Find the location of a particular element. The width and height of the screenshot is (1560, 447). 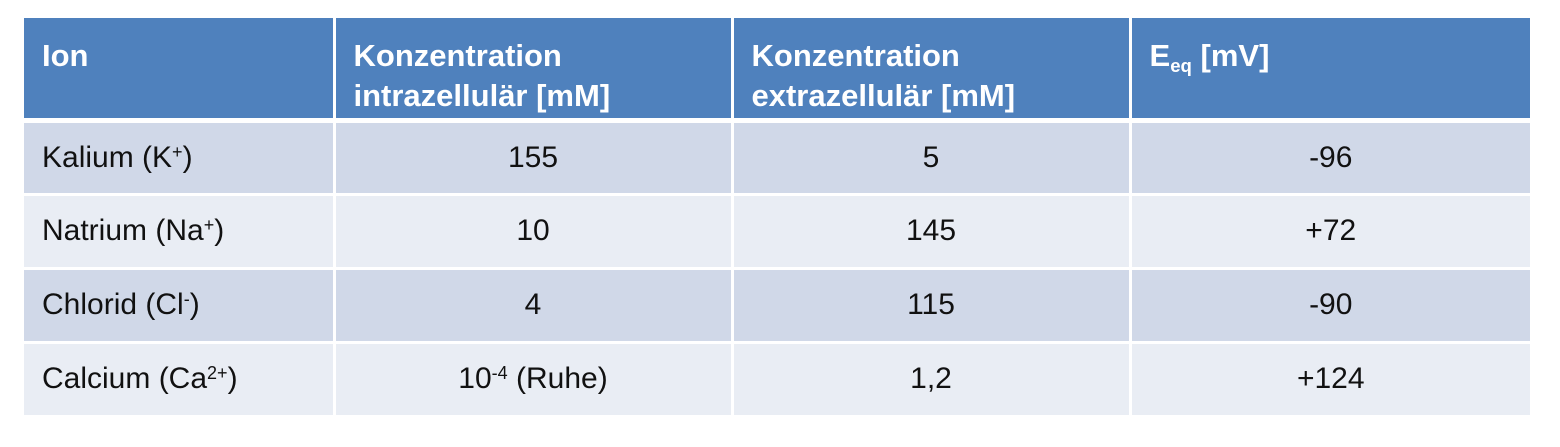

intra-cell: 10 is located at coordinates (534, 232).